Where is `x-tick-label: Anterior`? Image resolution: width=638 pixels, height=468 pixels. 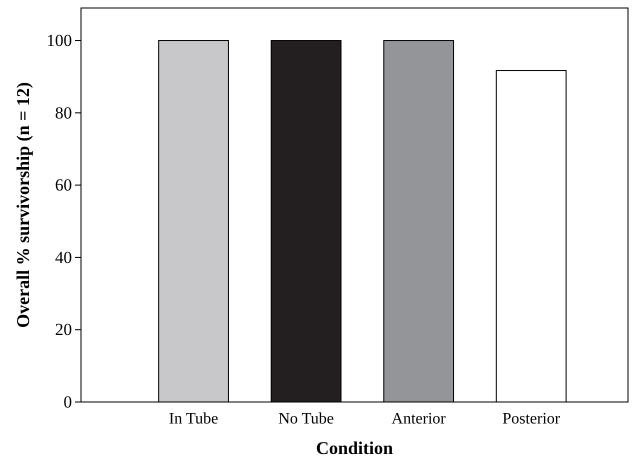
x-tick-label: Anterior is located at coordinates (419, 419).